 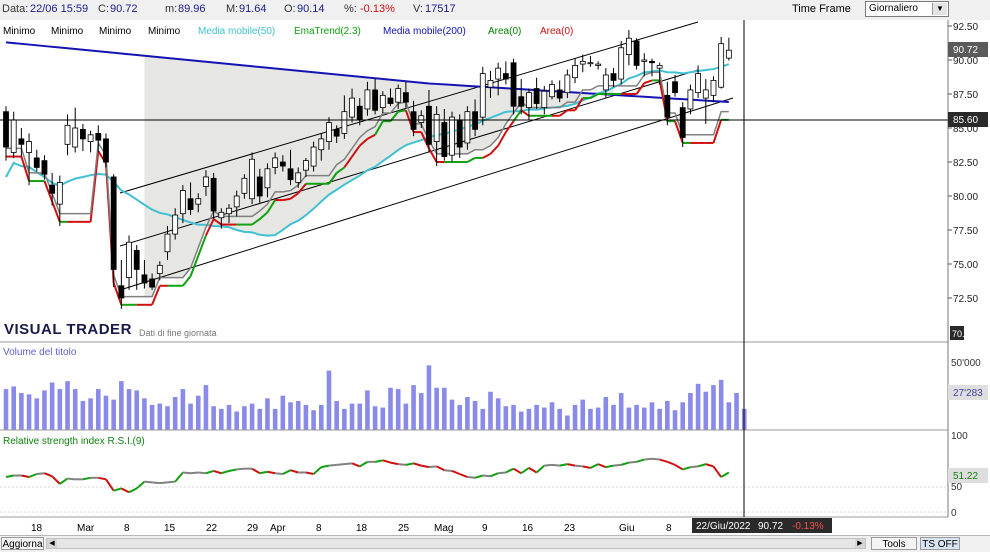 What do you see at coordinates (362, 528) in the screenshot?
I see `x-tick: 18` at bounding box center [362, 528].